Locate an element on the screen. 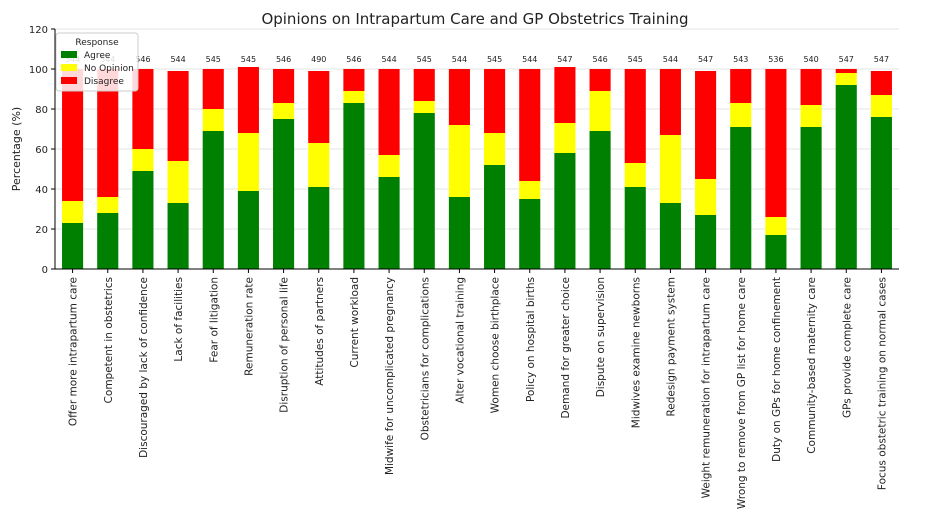 Image resolution: width=940 pixels, height=514 pixels. x-tick-label: Midwife for uncomplicated pregnancy is located at coordinates (390, 376).